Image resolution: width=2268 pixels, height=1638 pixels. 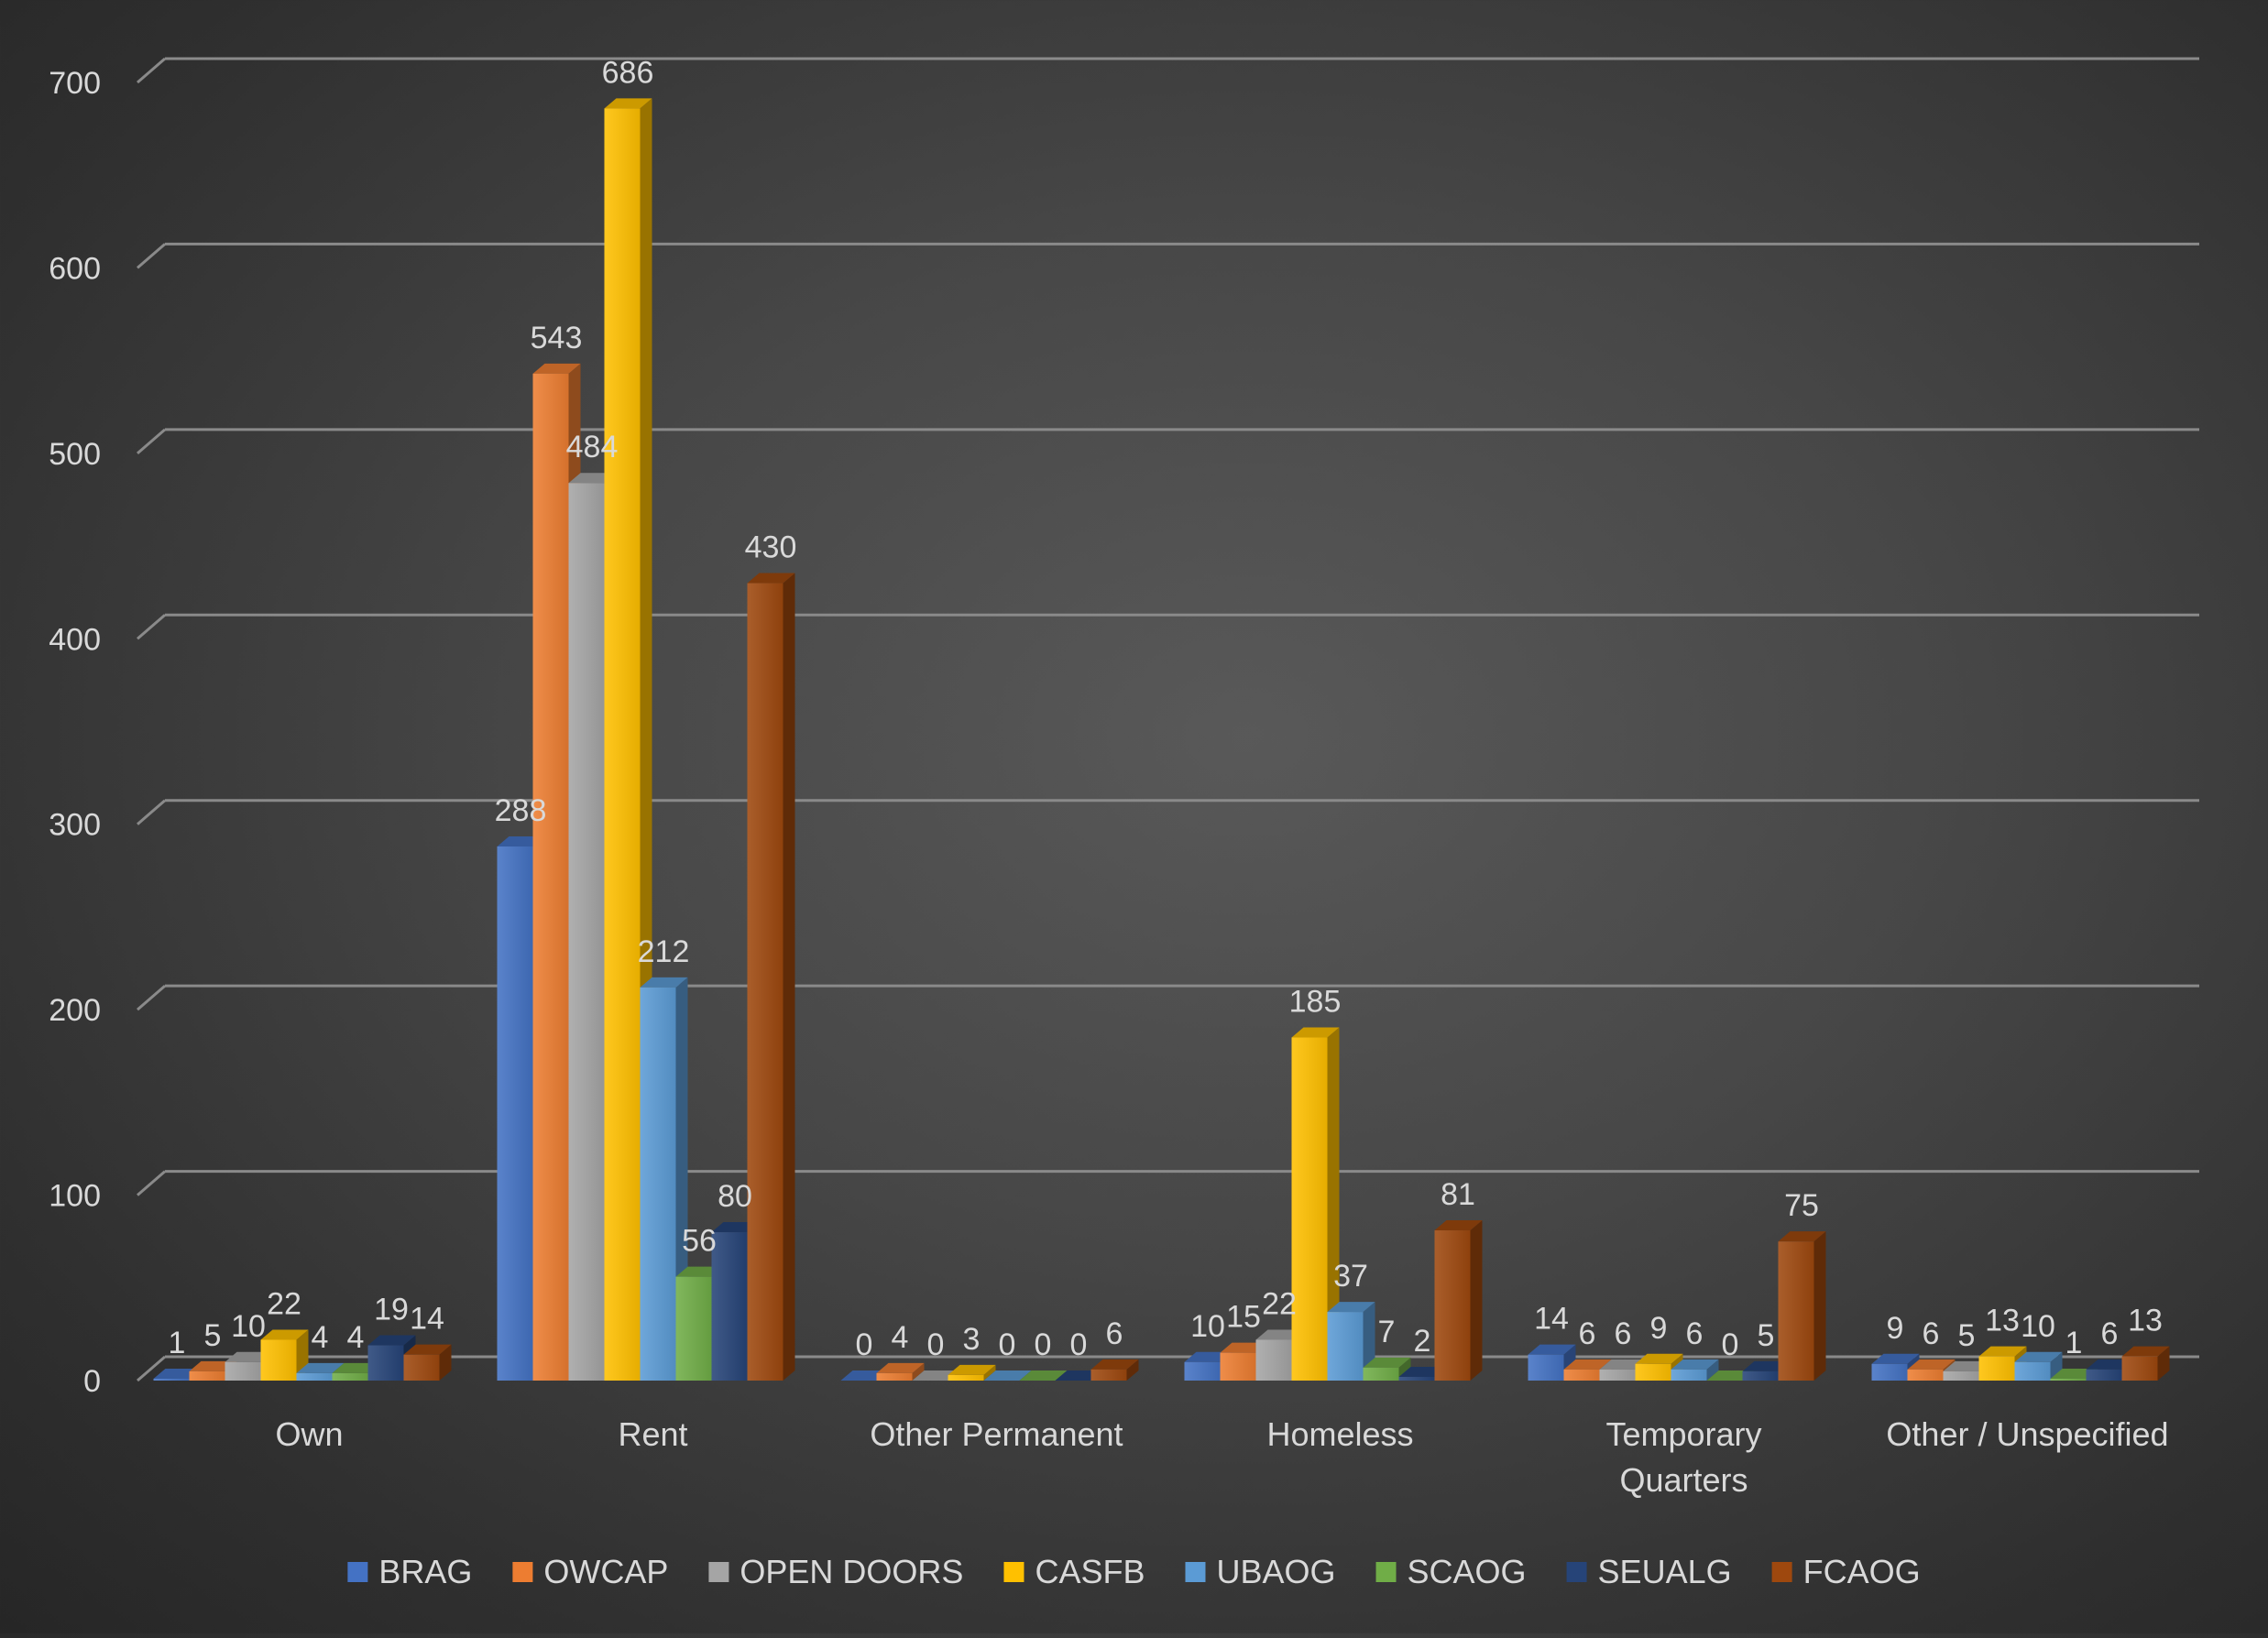 I want to click on legend-label: SEUALG, so click(x=1665, y=1571).